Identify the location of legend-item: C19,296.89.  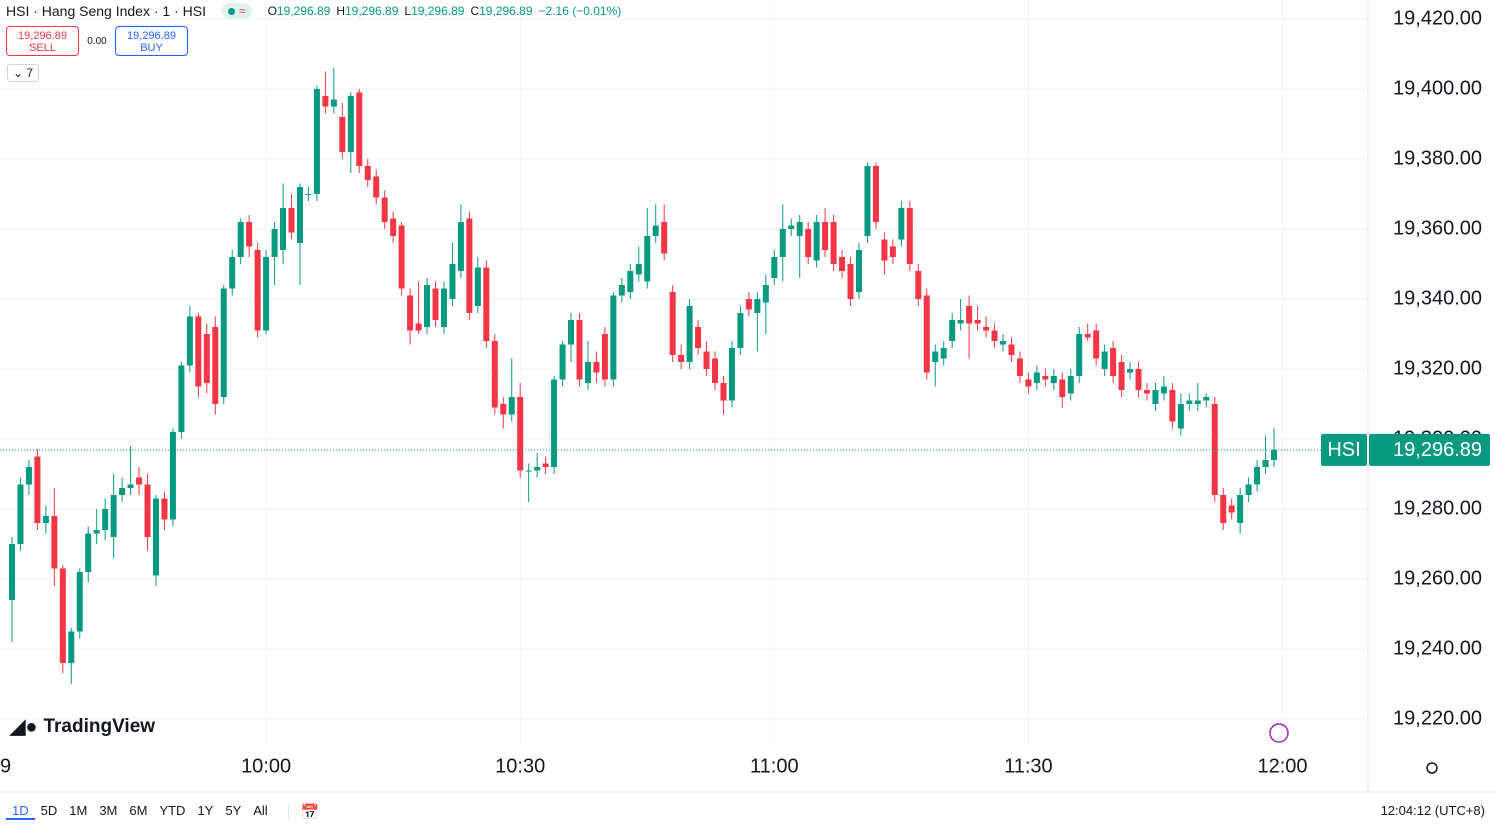
(501, 11).